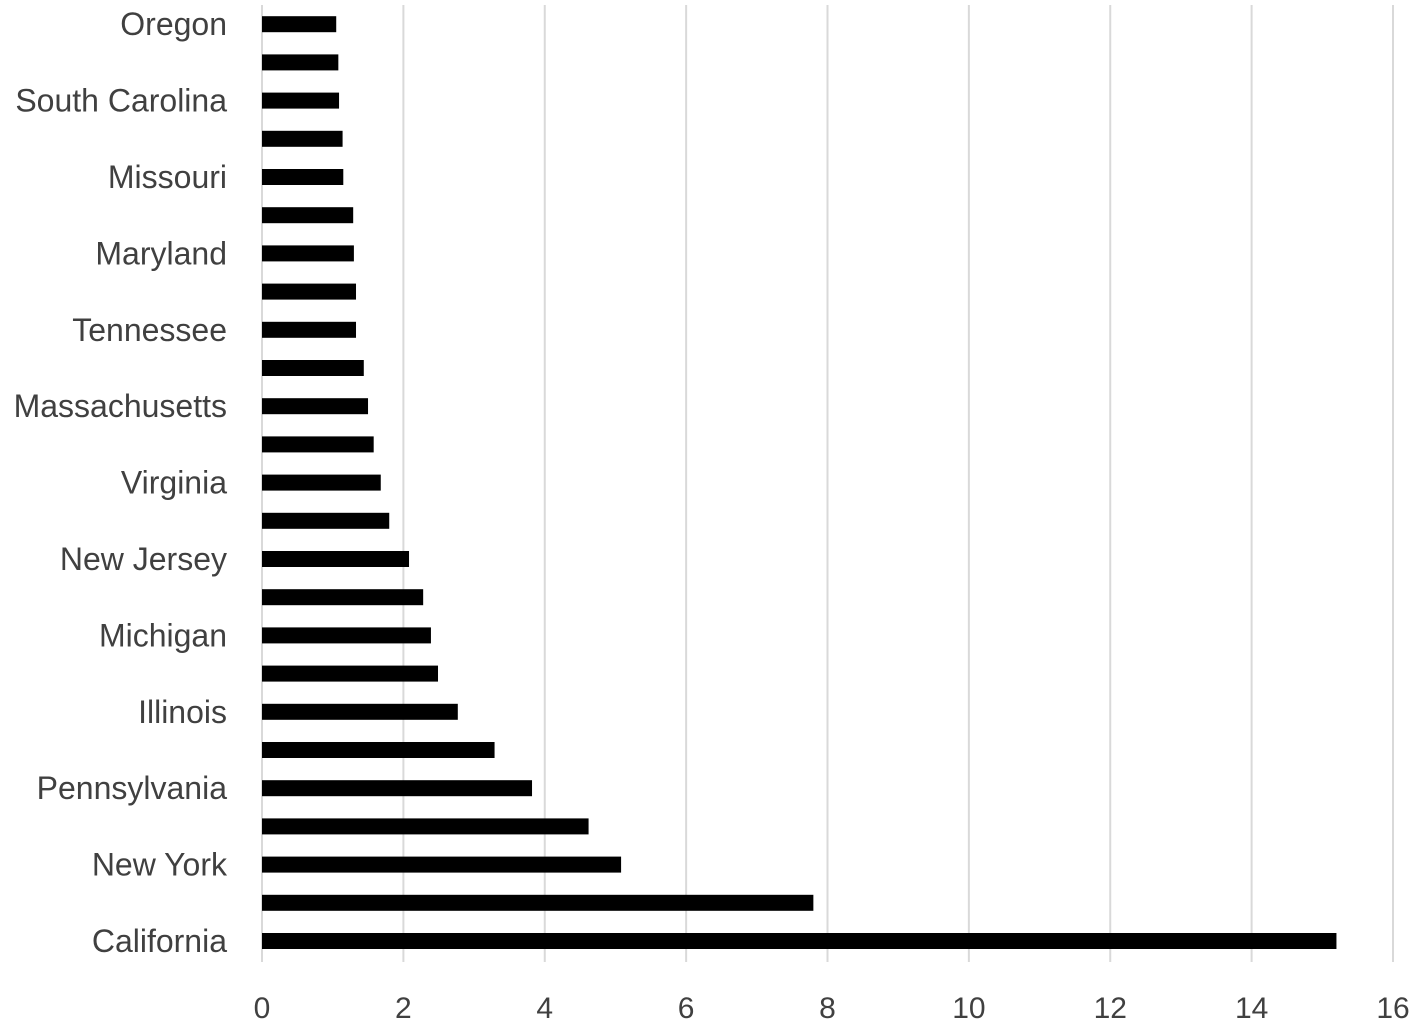 This screenshot has width=1418, height=1027. I want to click on category-label: Massachusetts, so click(120, 406).